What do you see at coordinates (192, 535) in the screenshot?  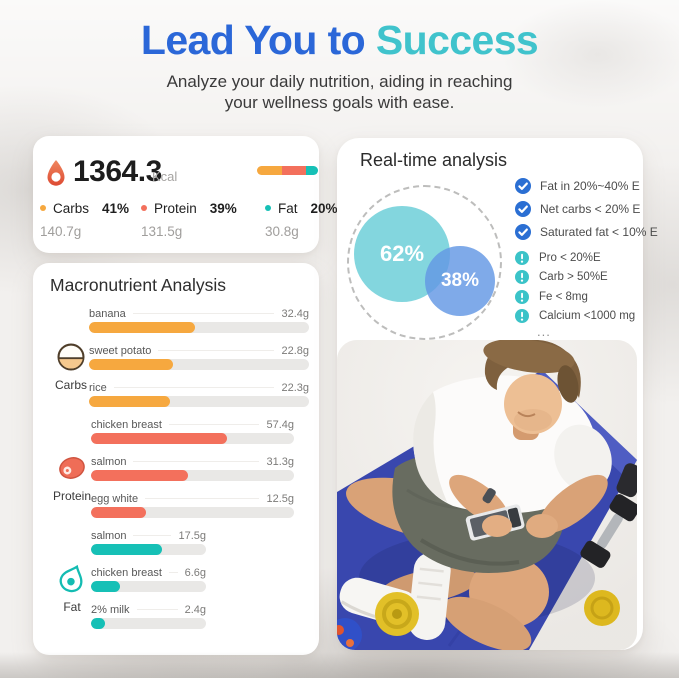 I see `bar-value: 17.5g` at bounding box center [192, 535].